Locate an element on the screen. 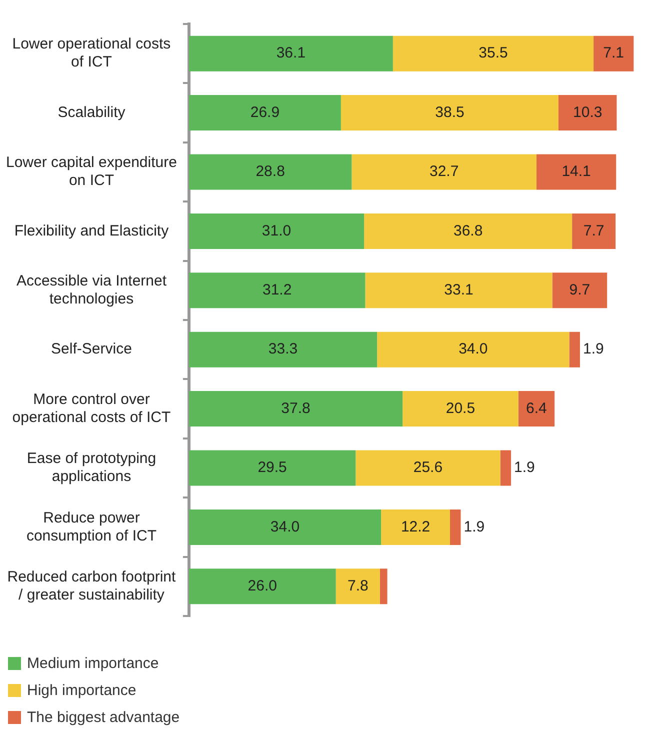 Image resolution: width=655 pixels, height=735 pixels. data-label: 10.3 is located at coordinates (587, 112).